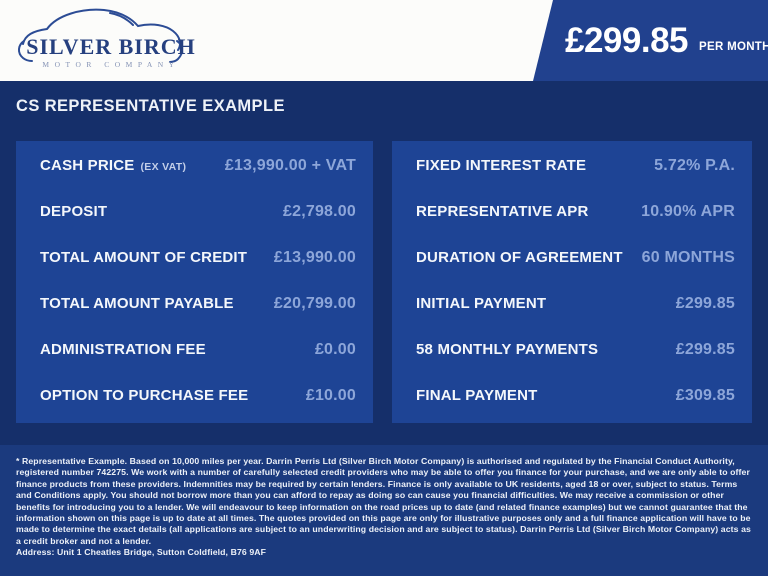 This screenshot has height=576, width=768. Describe the element at coordinates (477, 395) in the screenshot. I see `row-label: FINAL PAYMENT` at that location.